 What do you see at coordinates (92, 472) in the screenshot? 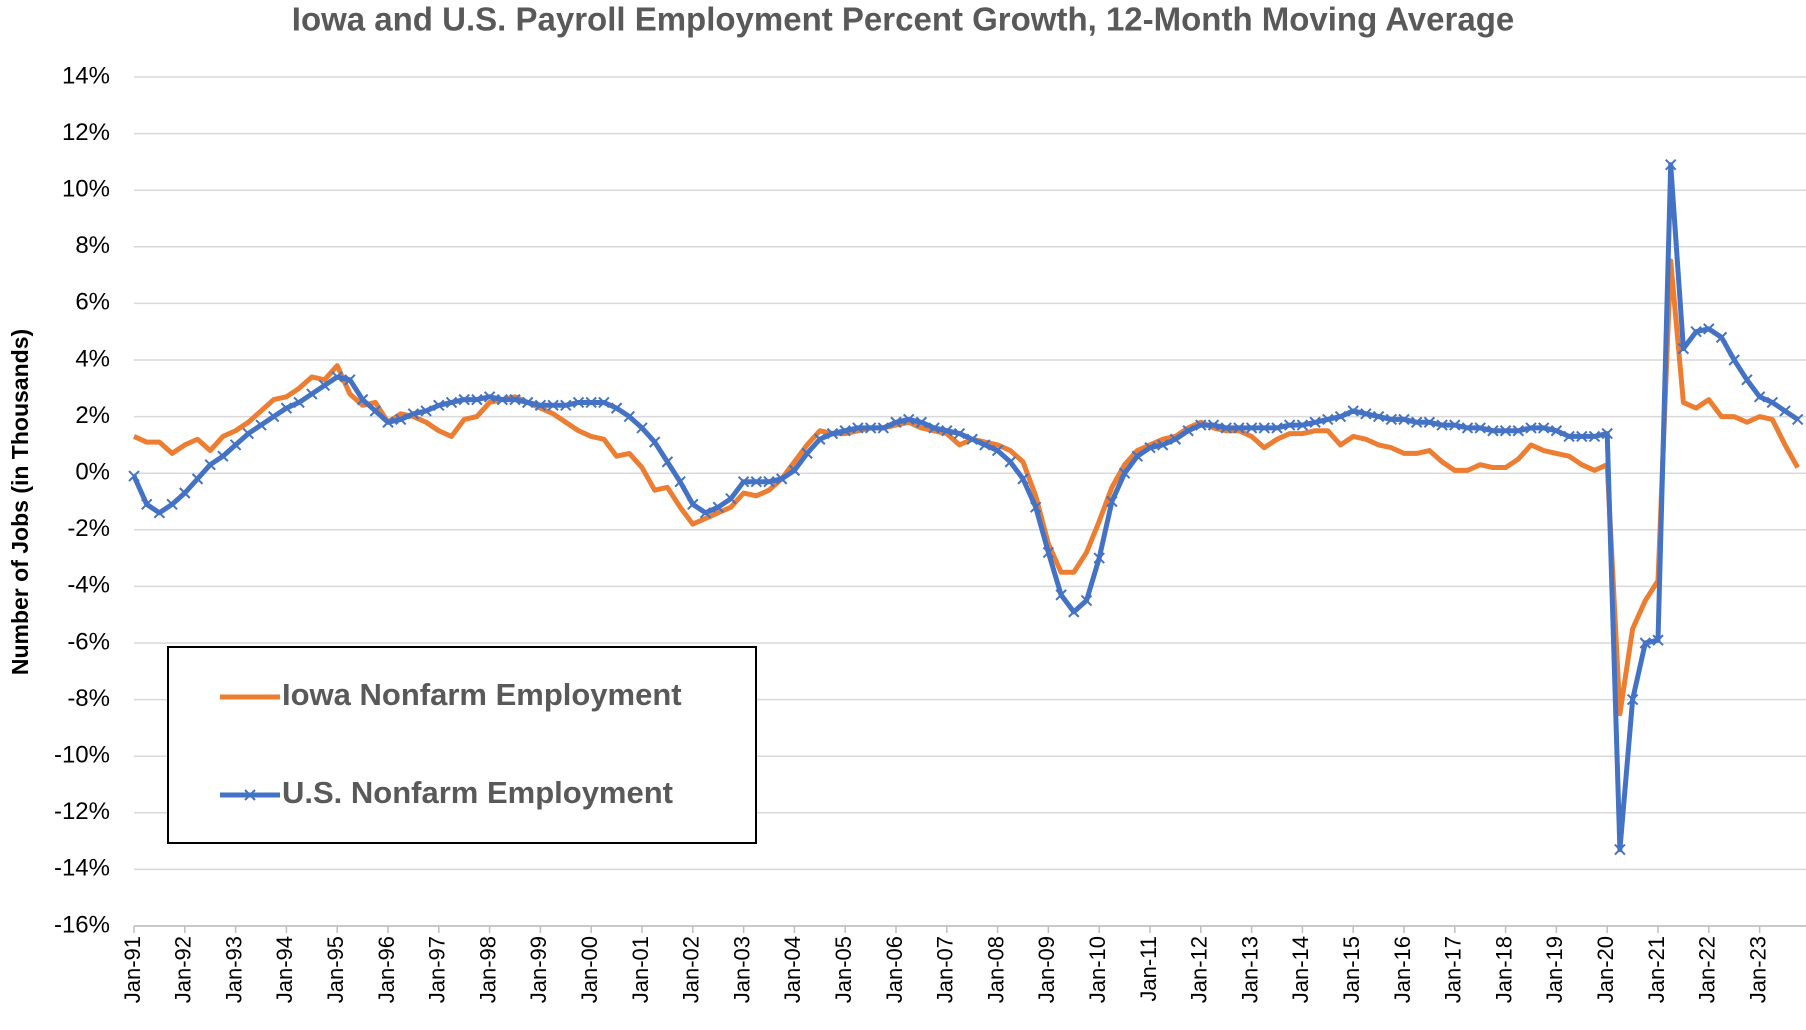
I see `y-tick-label: 0%` at bounding box center [92, 472].